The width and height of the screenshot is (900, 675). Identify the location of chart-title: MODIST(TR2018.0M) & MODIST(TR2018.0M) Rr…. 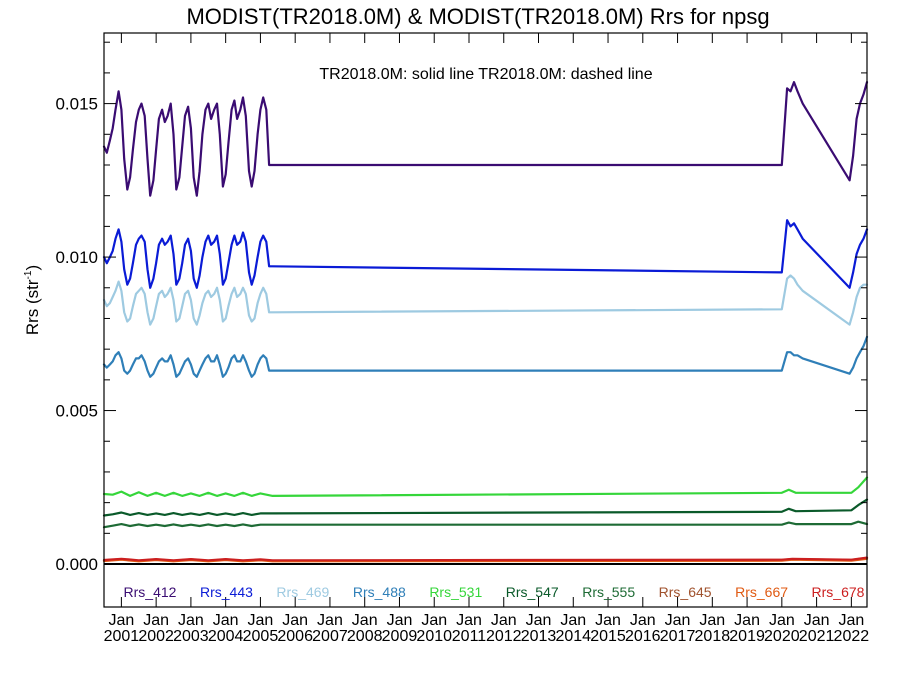
(477, 16).